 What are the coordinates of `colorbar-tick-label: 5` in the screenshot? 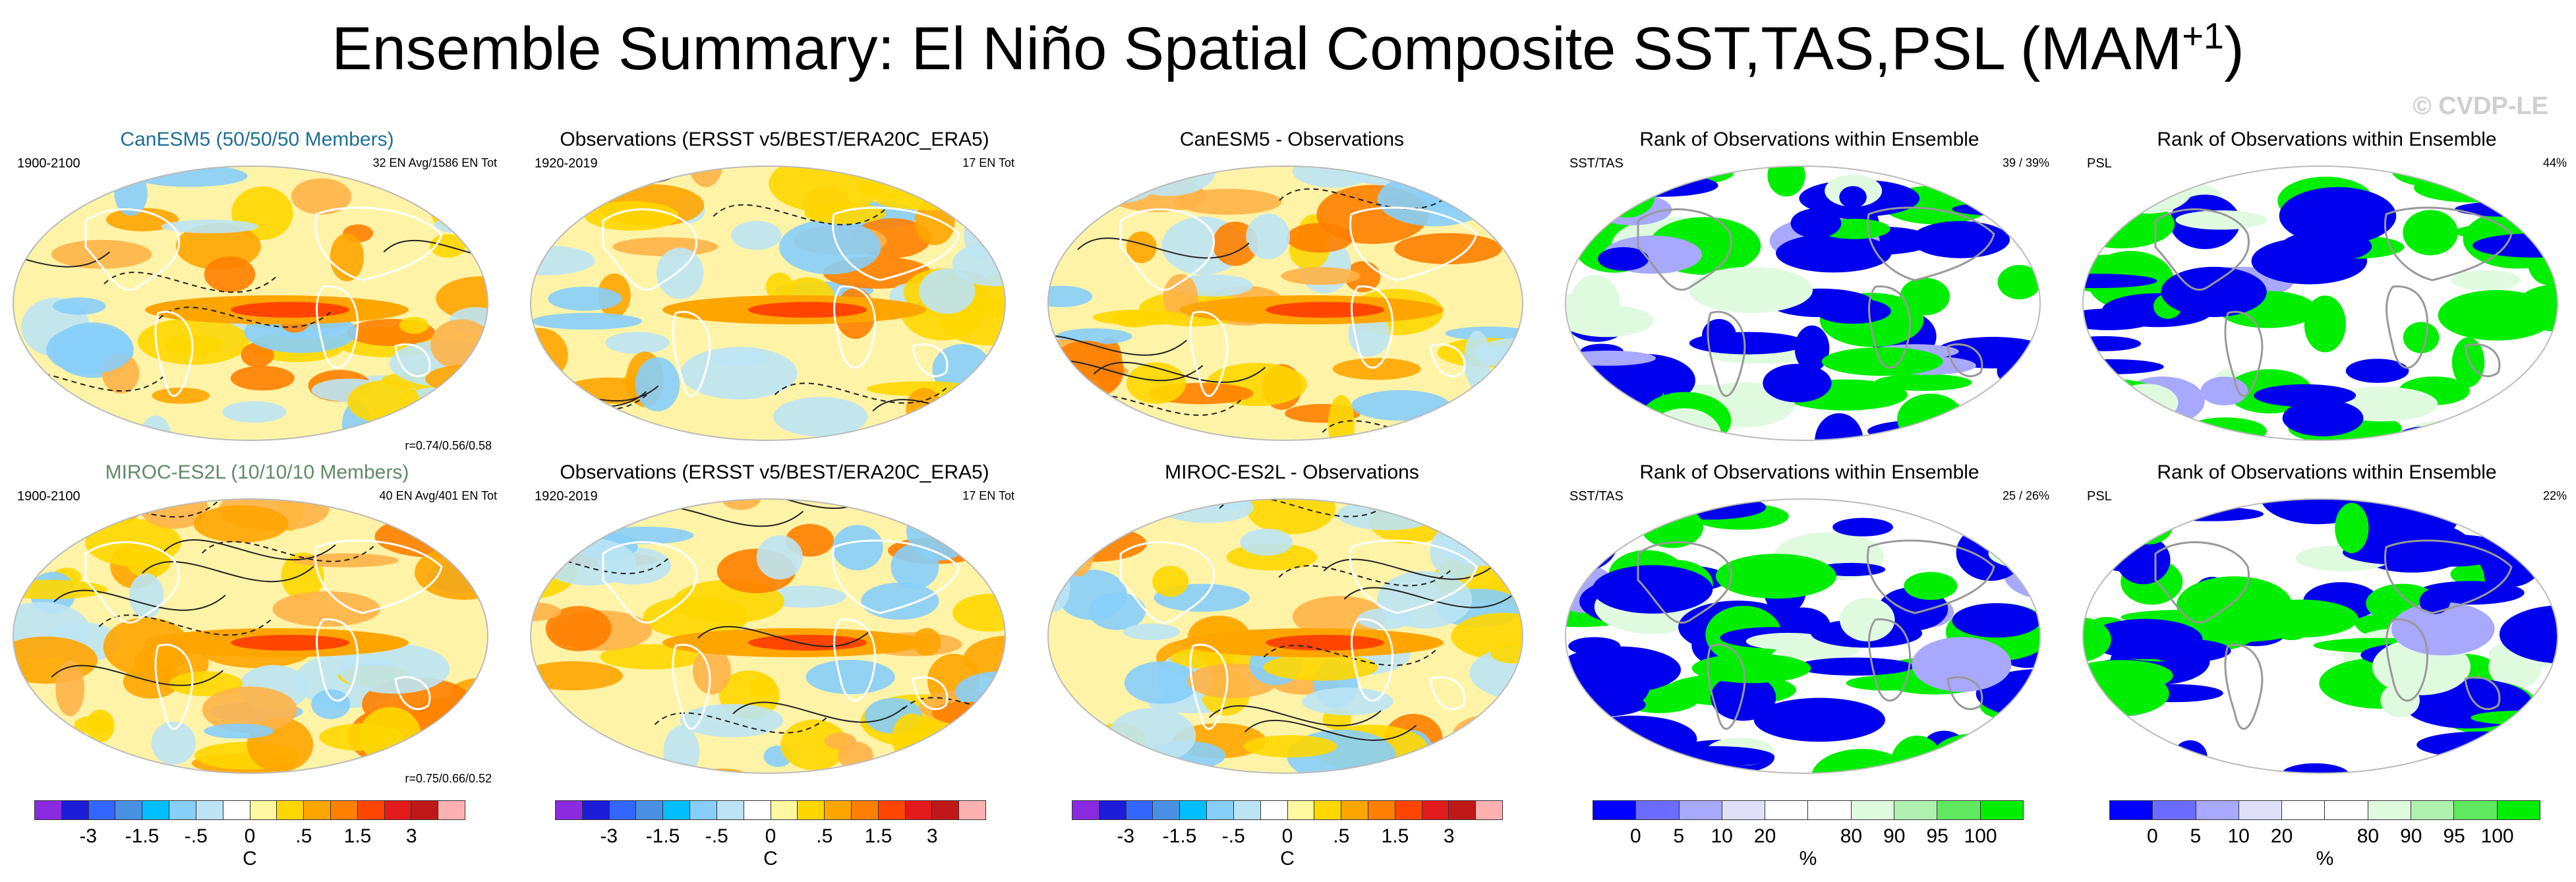 It's located at (1679, 836).